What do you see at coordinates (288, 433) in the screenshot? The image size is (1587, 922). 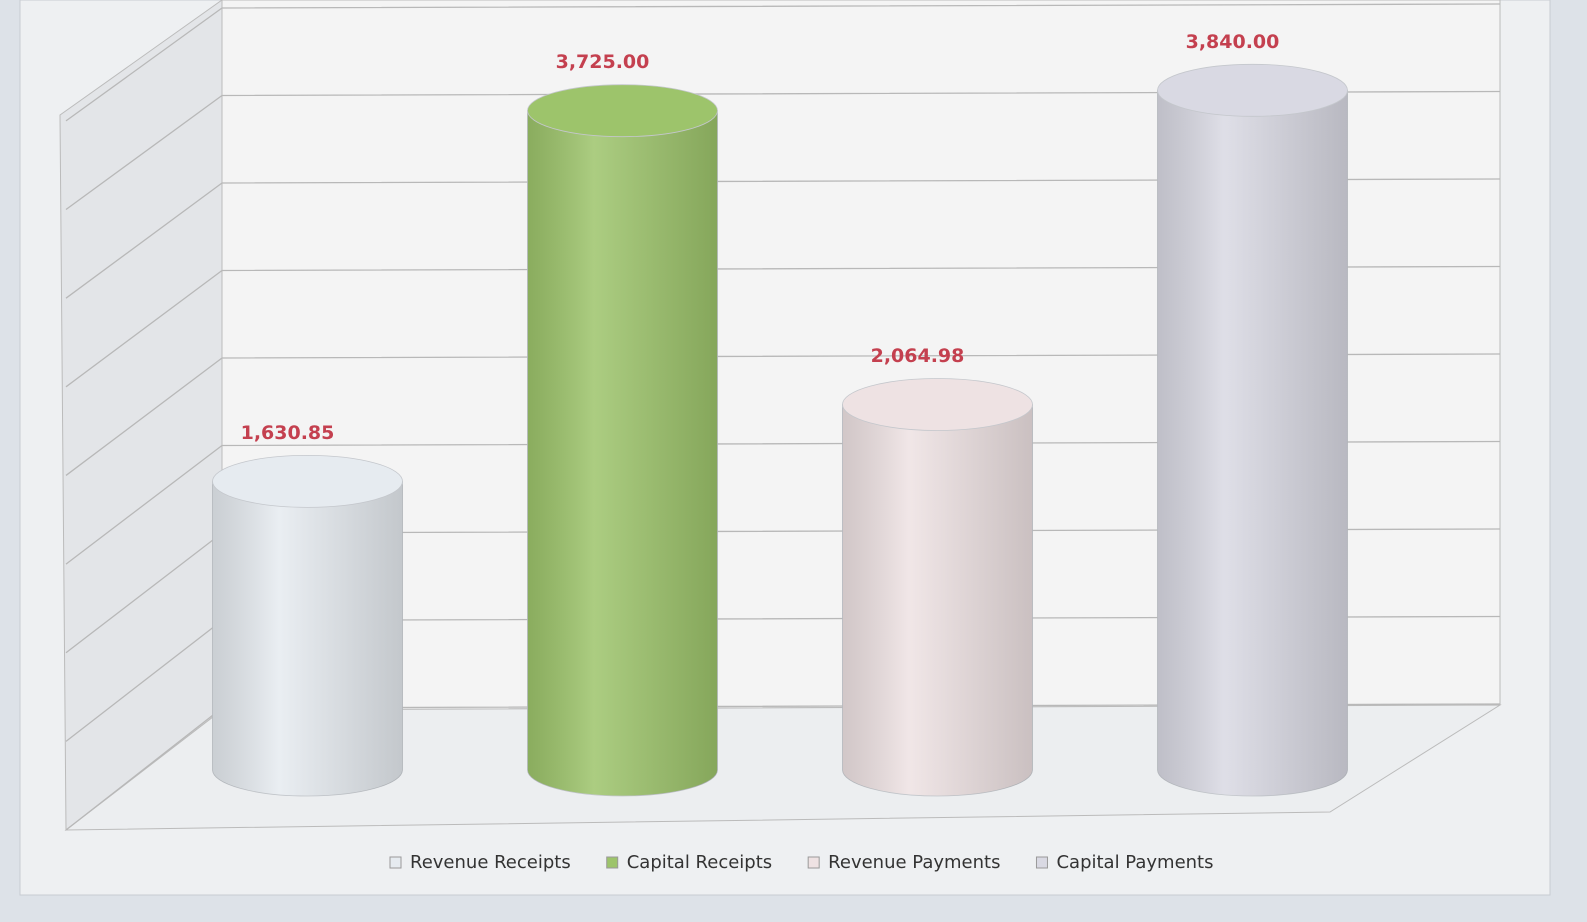 I see `value-label: 1,630.85` at bounding box center [288, 433].